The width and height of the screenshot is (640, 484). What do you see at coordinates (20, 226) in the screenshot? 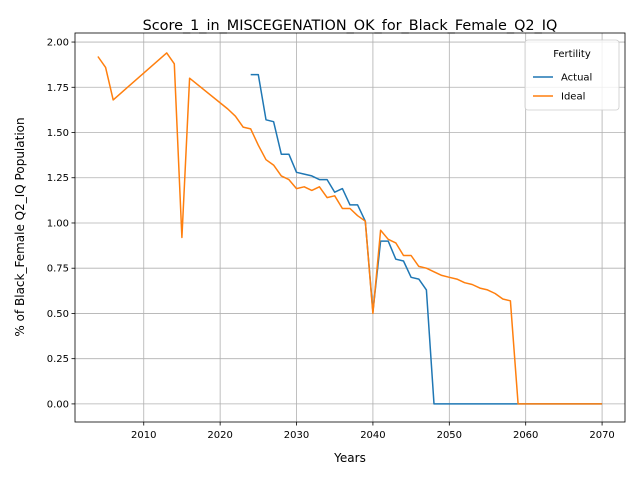
I see `y-axis-label: % of Black_Female Q2_IQ Population` at bounding box center [20, 226].